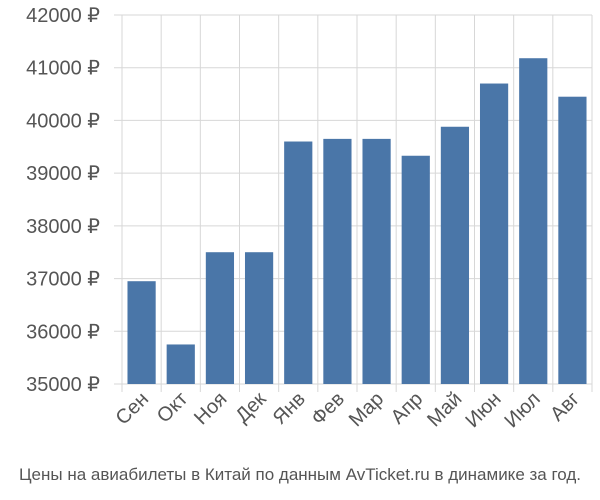  I want to click on x-tick-label: Мар, so click(366, 409).